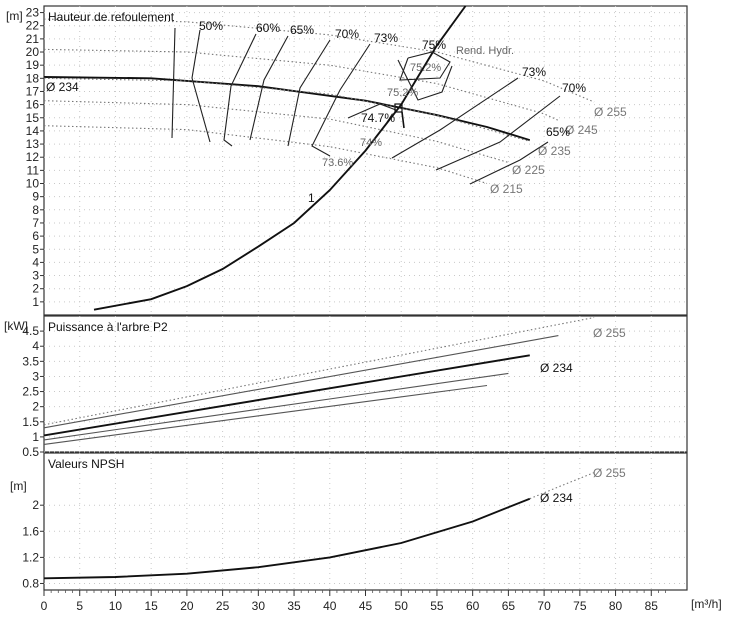 Image resolution: width=736 pixels, height=617 pixels. What do you see at coordinates (581, 130) in the screenshot?
I see `head-label-d245: Ø 245` at bounding box center [581, 130].